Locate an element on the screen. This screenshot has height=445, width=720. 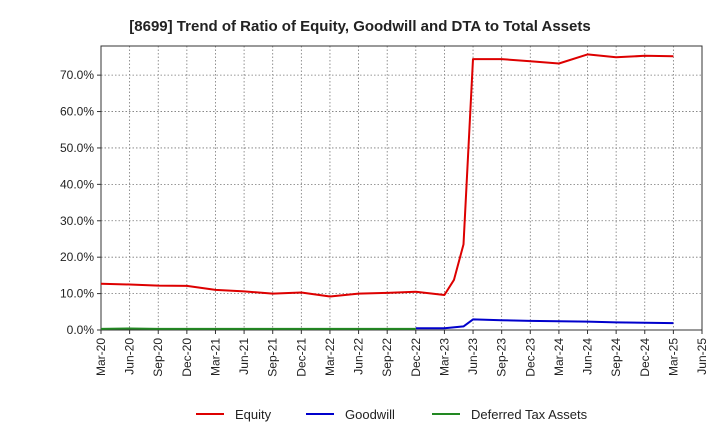
x-tick-label: Jun-23 is located at coordinates (473, 356).